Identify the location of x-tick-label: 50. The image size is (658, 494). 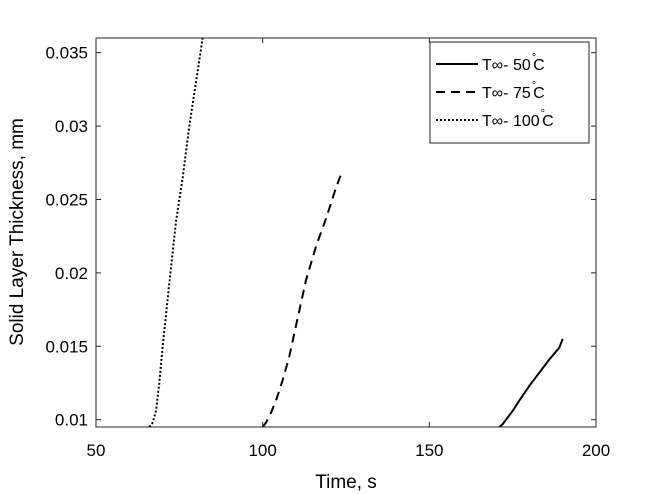
(96, 450).